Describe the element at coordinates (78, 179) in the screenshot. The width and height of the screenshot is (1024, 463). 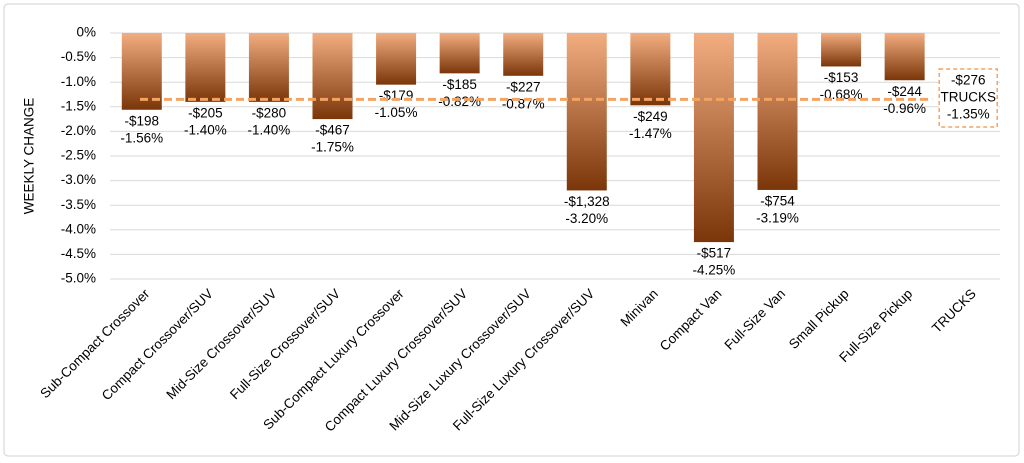
I see `y-tick-label: -3.0%` at that location.